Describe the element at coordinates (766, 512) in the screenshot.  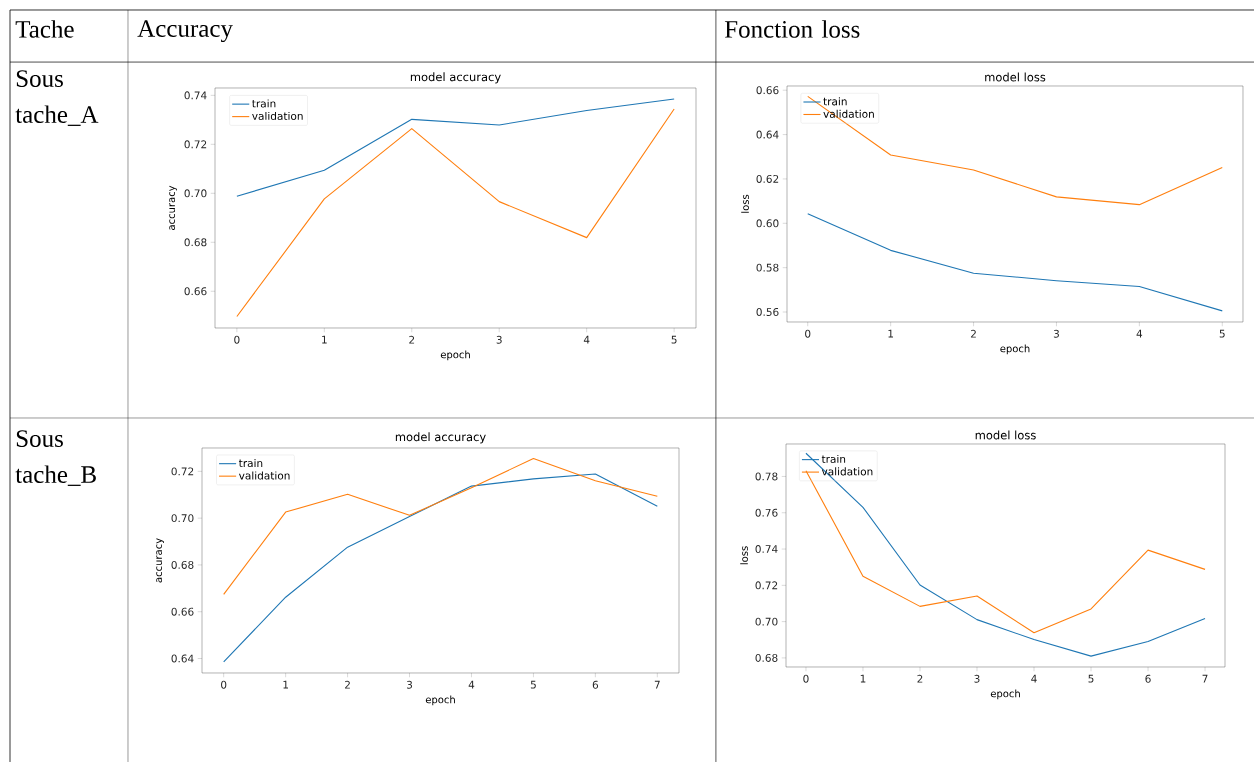
I see `y-tick-label: 0.76` at that location.